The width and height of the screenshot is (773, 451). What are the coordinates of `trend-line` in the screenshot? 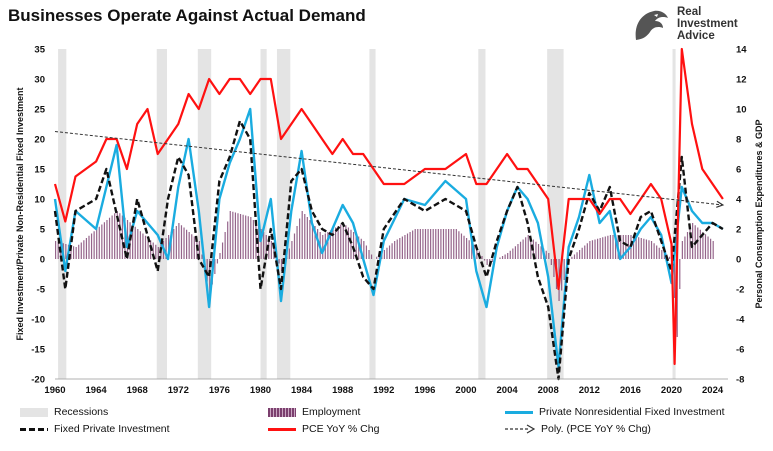 It's located at (388, 168).